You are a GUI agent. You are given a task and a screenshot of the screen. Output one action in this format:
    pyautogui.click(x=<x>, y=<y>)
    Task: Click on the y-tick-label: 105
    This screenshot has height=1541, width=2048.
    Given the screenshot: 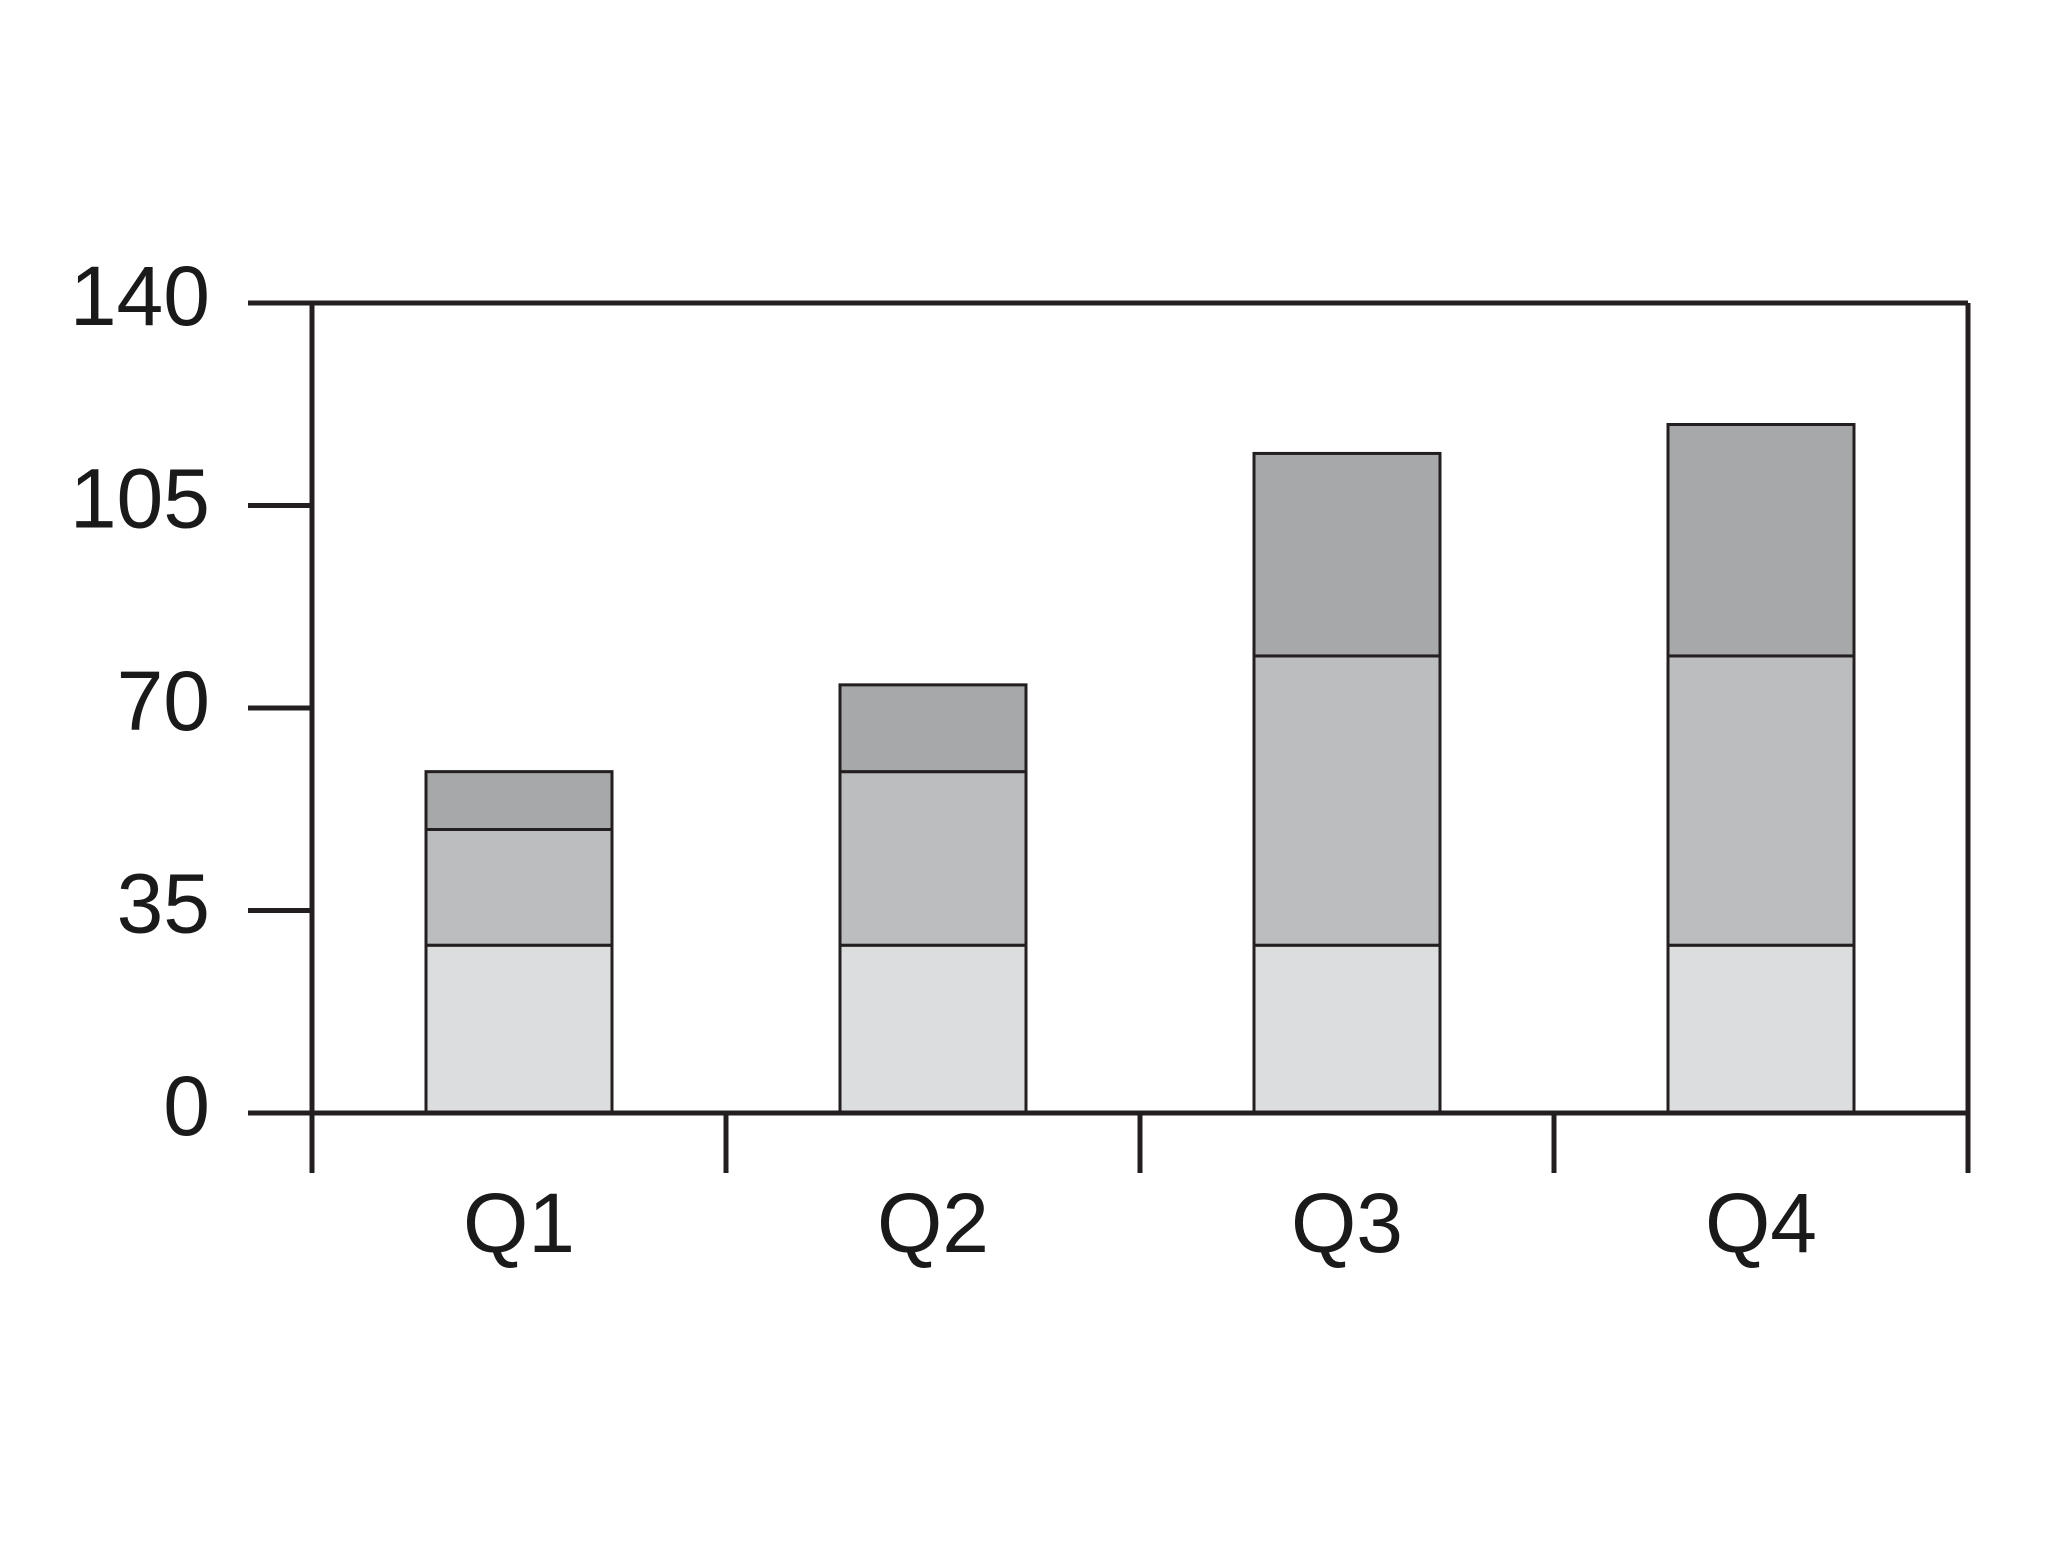 What is the action you would take?
    pyautogui.click(x=140, y=499)
    